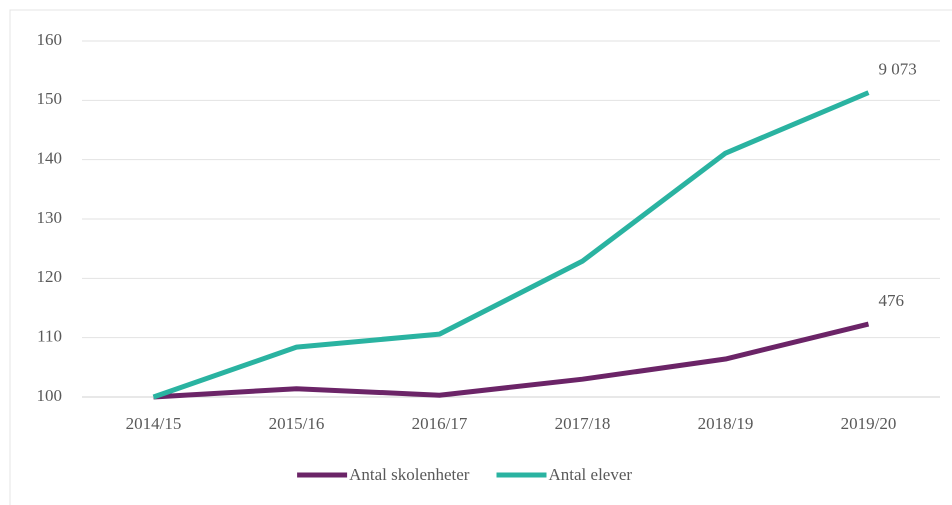  I want to click on series-line, so click(511, 360).